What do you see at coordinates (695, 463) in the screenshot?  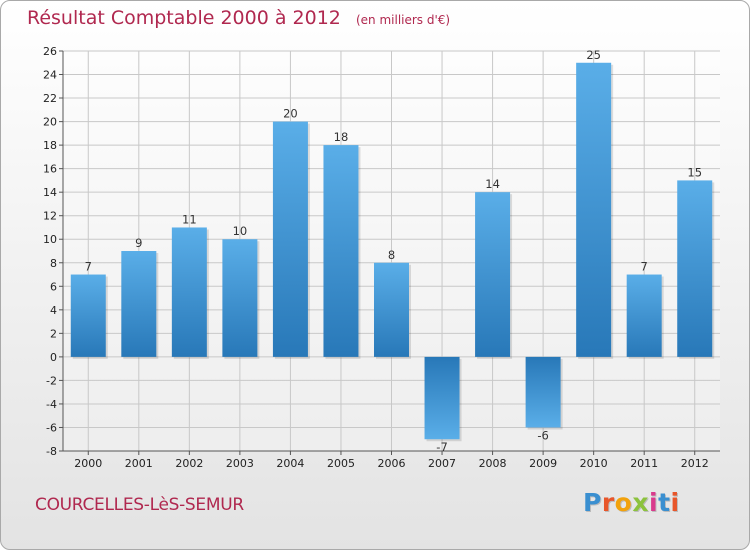 I see `x-tick-label: 2012` at bounding box center [695, 463].